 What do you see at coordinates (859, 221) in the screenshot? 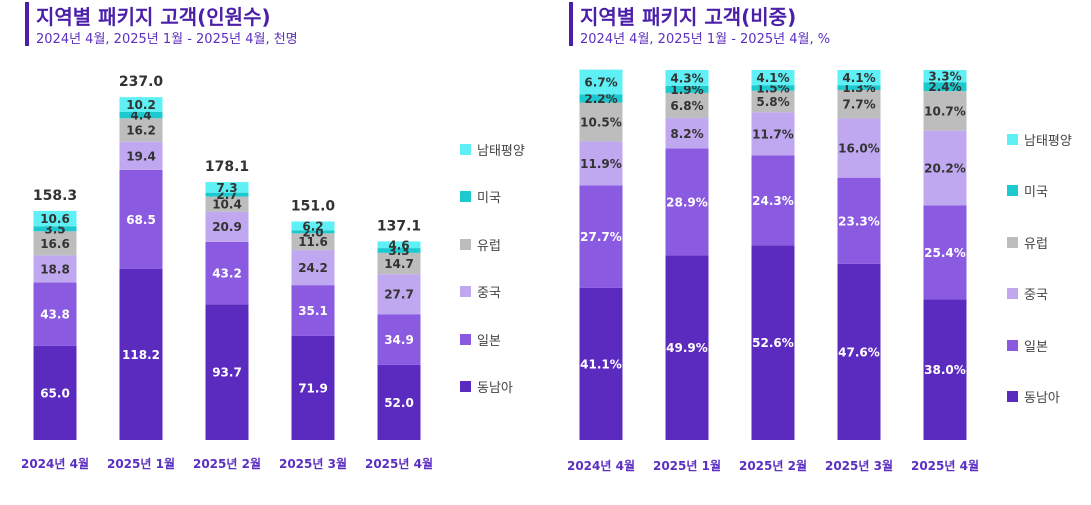
I see `data-label-2025년-3월-일본: 23.3%` at bounding box center [859, 221].